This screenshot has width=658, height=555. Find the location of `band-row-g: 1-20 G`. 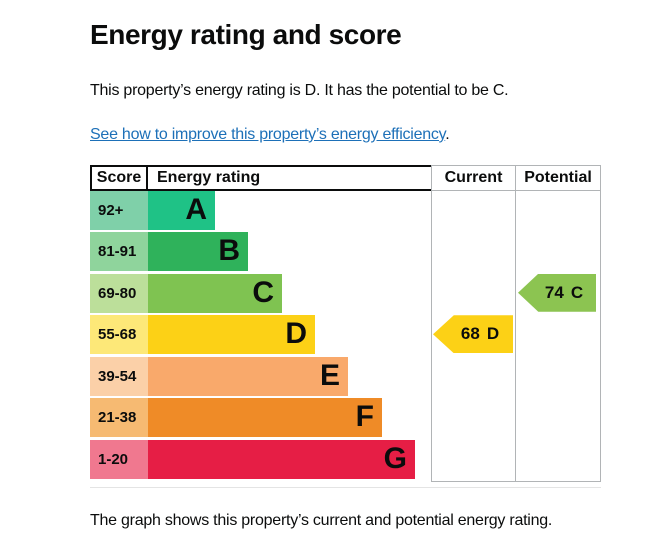

band-row-g: 1-20 G is located at coordinates (252, 459).